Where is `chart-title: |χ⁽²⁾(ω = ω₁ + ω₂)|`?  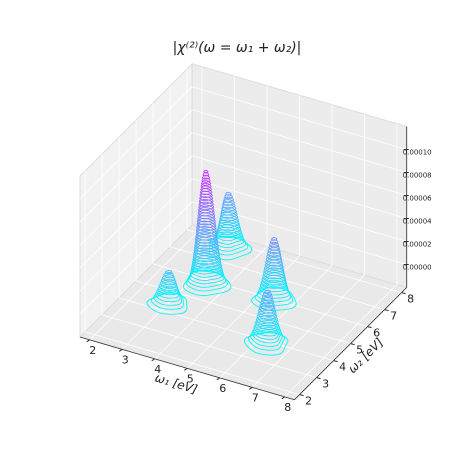 chart-title: |χ⁽²⁾(ω = ω₁ + ω₂)| is located at coordinates (237, 48).